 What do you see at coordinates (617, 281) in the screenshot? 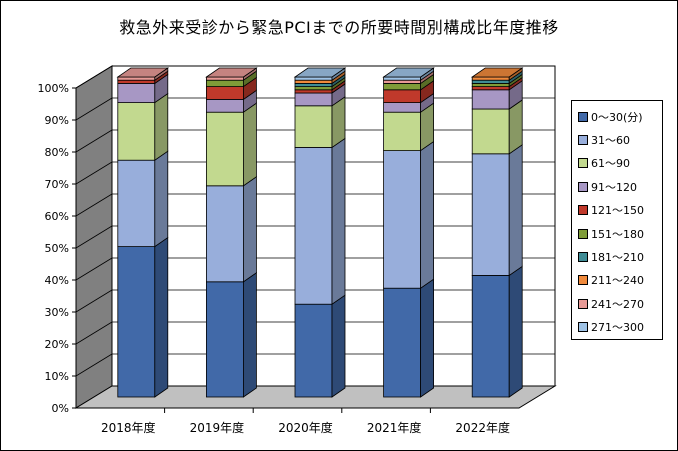
I see `legend-label: 211～240` at bounding box center [617, 281].